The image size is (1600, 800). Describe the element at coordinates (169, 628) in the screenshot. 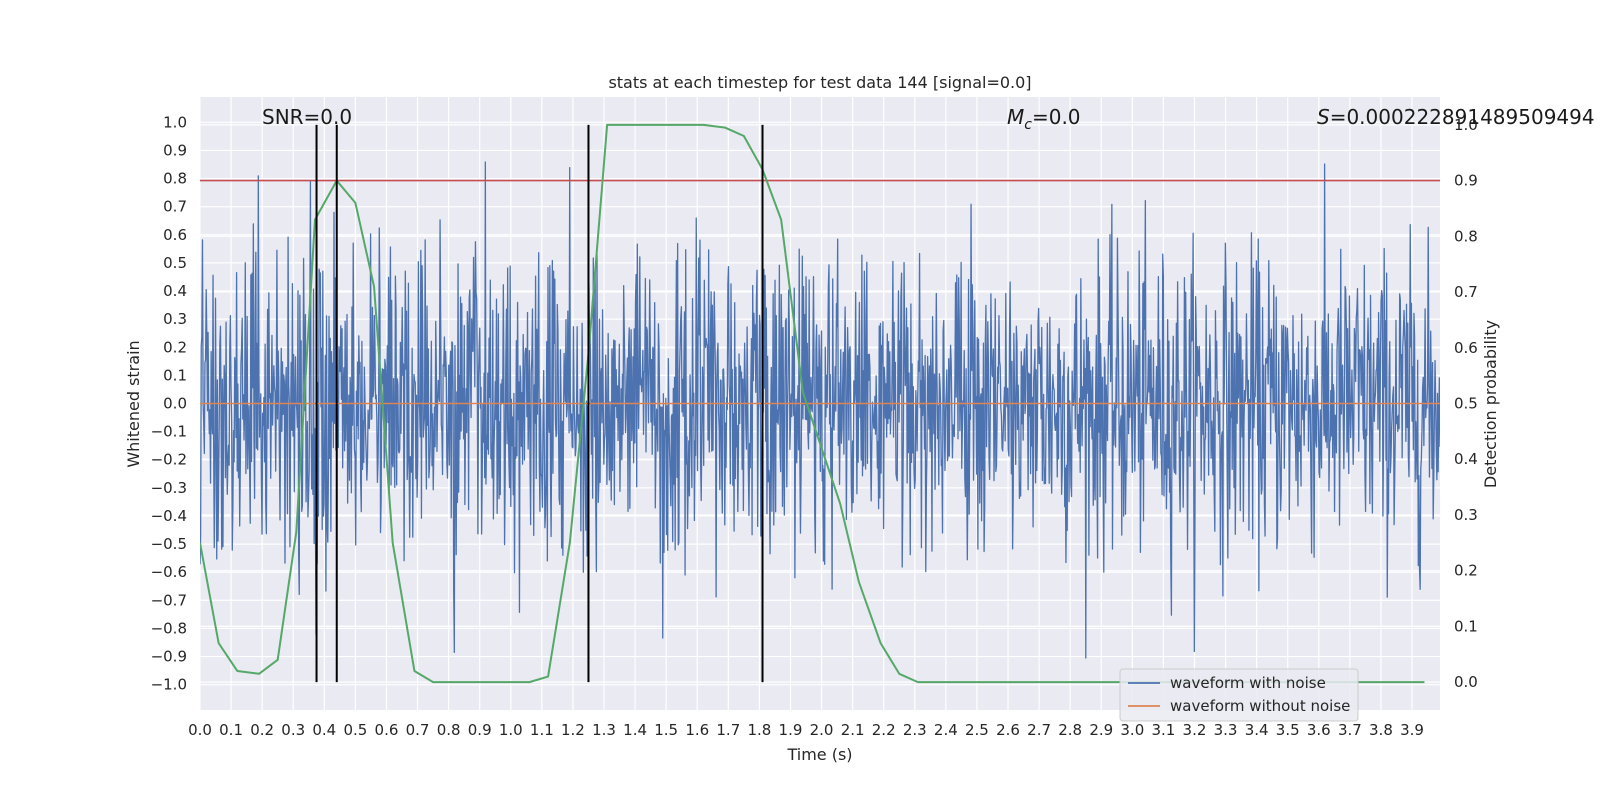

I see `y-tick-label: −0.8` at that location.